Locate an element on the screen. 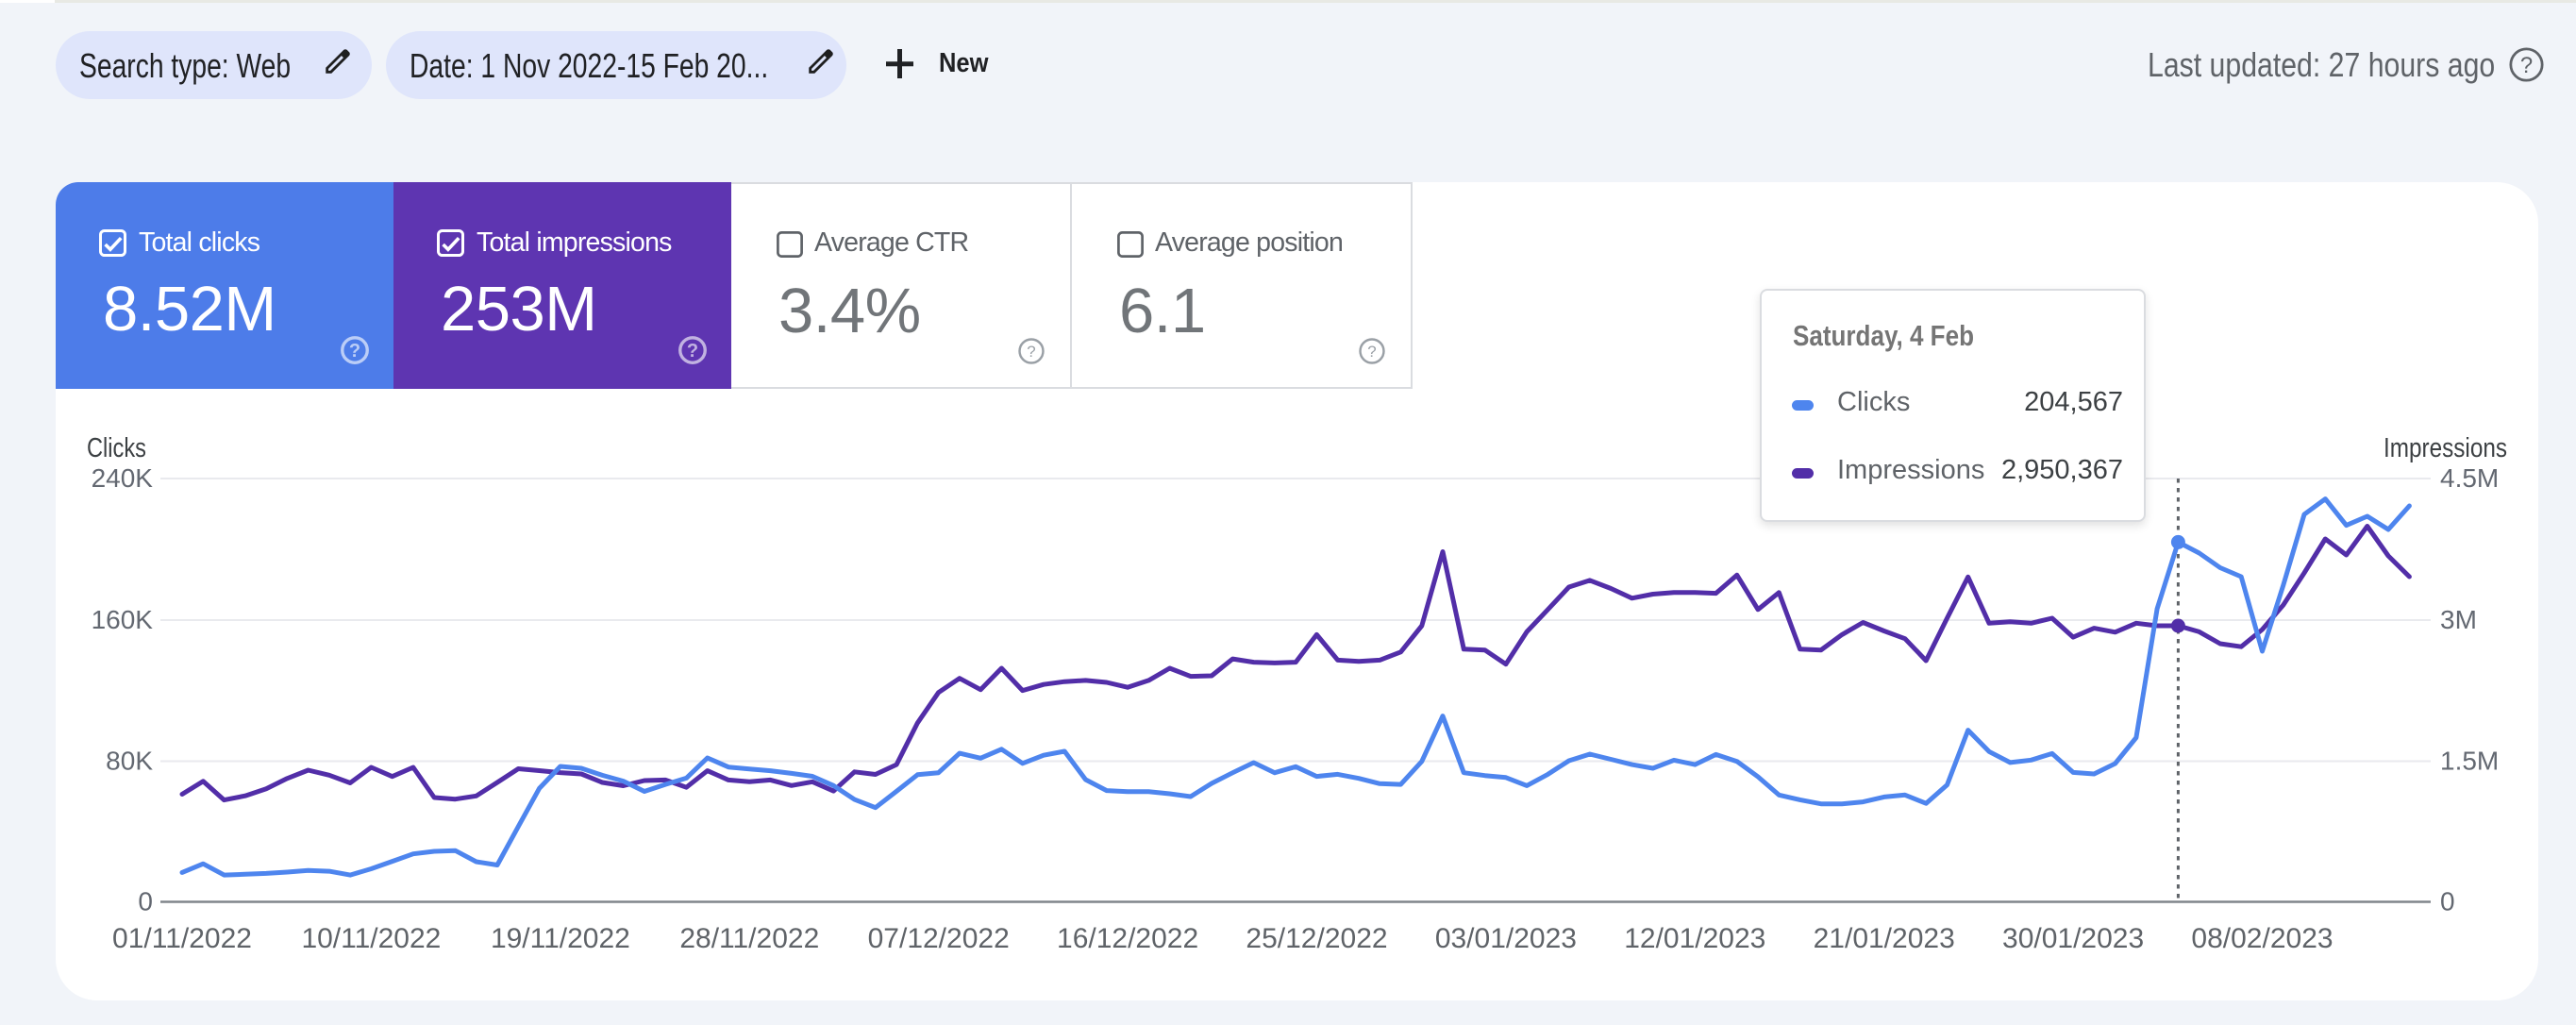 Image resolution: width=2576 pixels, height=1025 pixels. svg-text: Clicks is located at coordinates (116, 448).